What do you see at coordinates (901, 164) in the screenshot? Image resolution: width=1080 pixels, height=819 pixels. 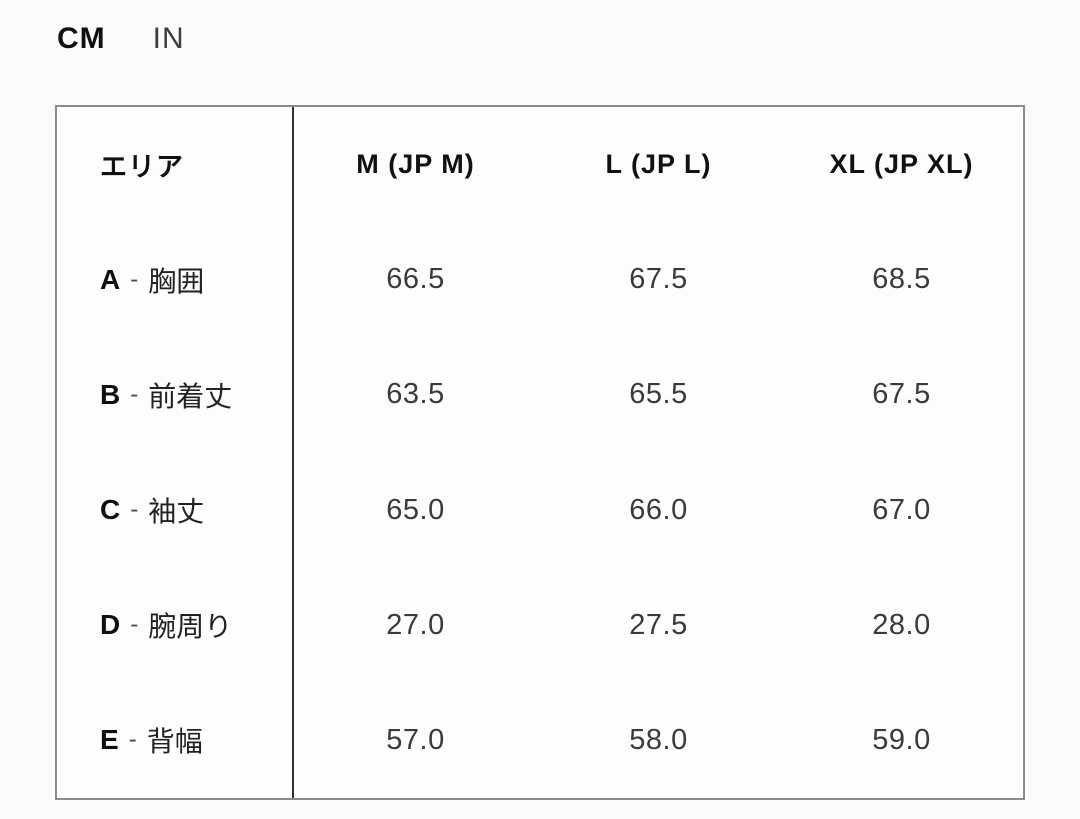 I see `column-header-size-xl: XL (JP XL)` at bounding box center [901, 164].